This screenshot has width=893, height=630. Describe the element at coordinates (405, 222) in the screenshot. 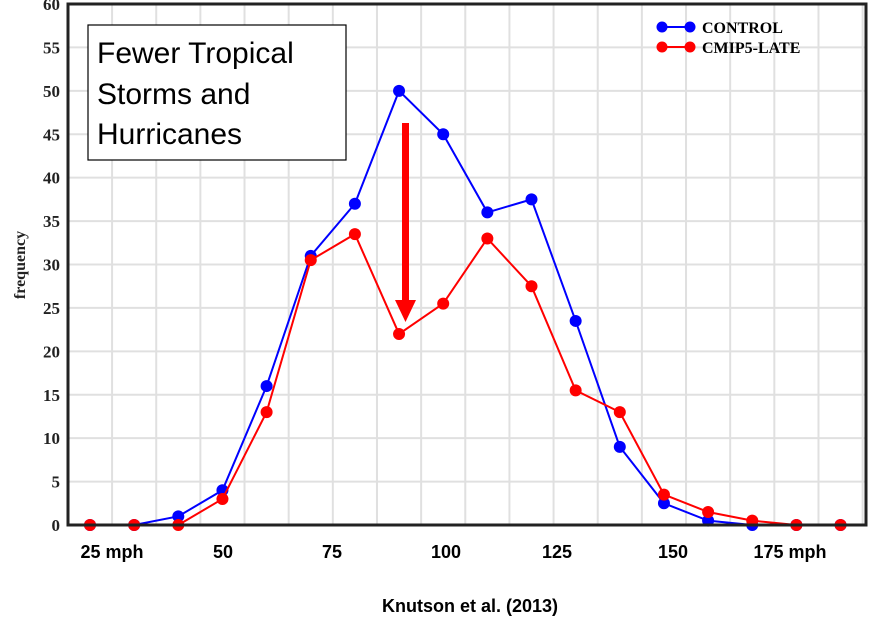

I see `decrease-arrow` at that location.